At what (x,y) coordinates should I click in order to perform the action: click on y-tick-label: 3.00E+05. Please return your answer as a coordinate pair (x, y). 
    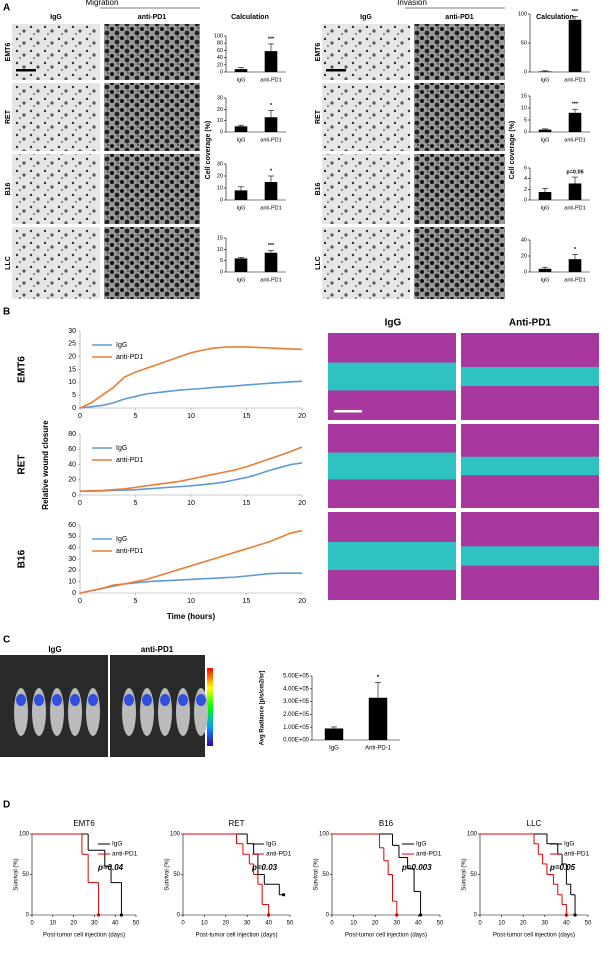
    Looking at the image, I should click on (296, 702).